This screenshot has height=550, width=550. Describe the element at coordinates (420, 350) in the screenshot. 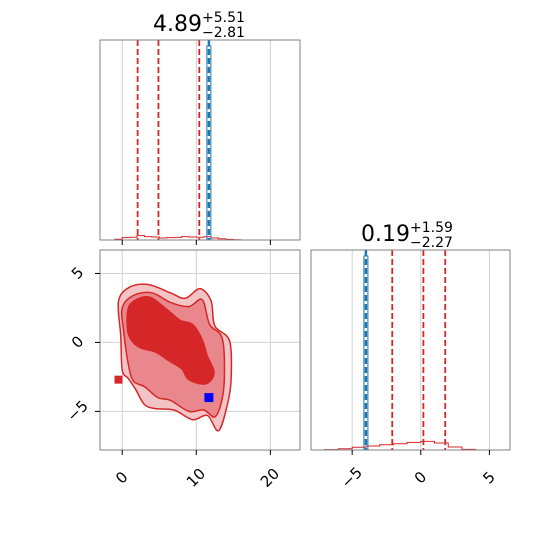

I see `grid-bottom-right` at that location.